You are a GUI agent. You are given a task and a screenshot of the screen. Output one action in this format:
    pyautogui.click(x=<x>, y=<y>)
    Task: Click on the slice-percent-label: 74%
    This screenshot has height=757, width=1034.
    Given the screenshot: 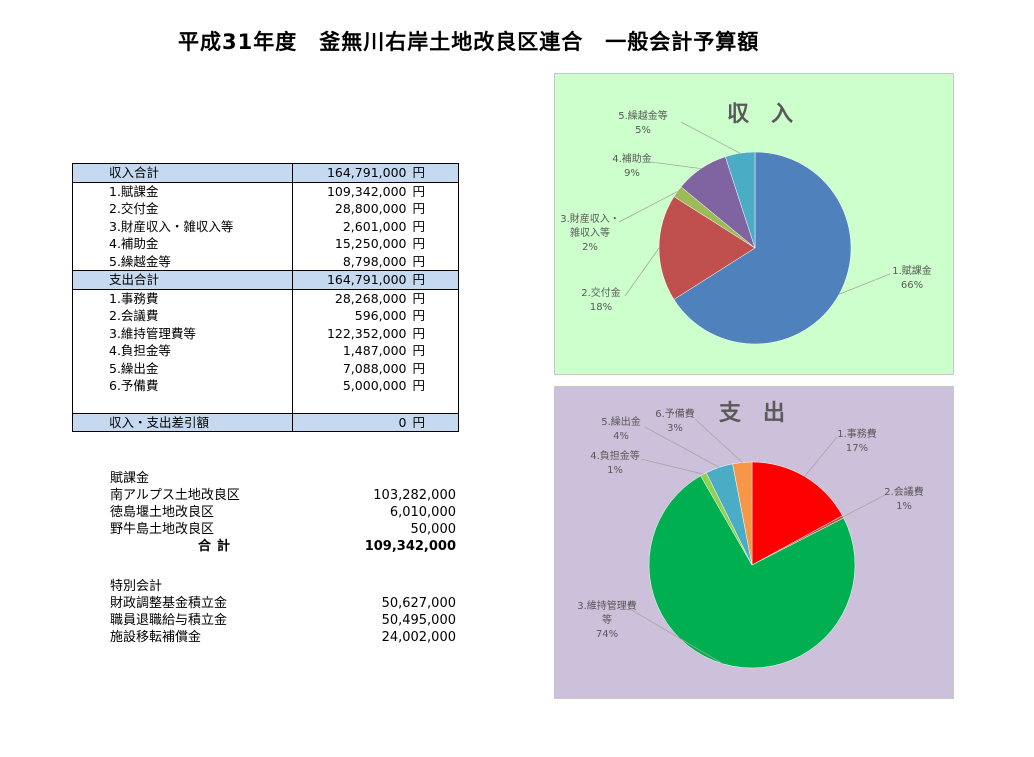 What is the action you would take?
    pyautogui.click(x=607, y=634)
    